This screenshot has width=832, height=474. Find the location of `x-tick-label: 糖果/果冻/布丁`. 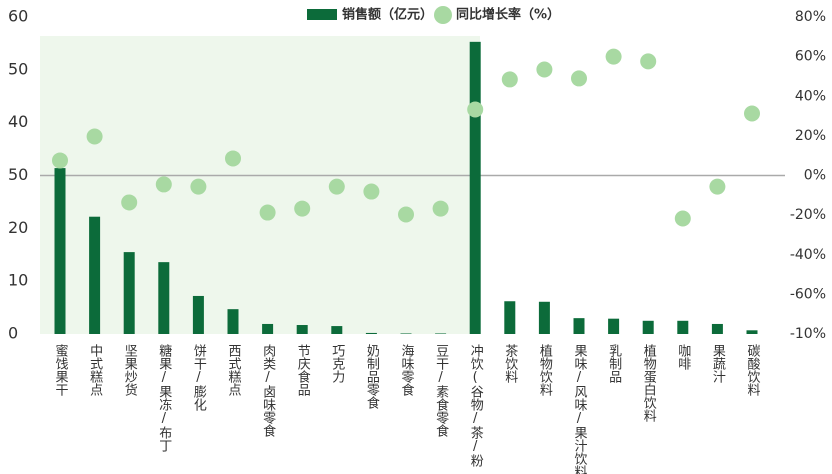

x-tick-label: 糖果/果冻/布丁 is located at coordinates (164, 397).